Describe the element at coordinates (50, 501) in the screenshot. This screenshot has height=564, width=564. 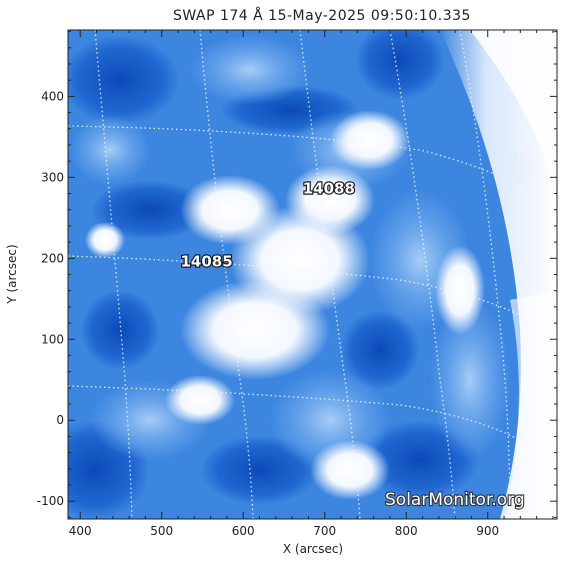
I see `y-tick-label: -100` at that location.